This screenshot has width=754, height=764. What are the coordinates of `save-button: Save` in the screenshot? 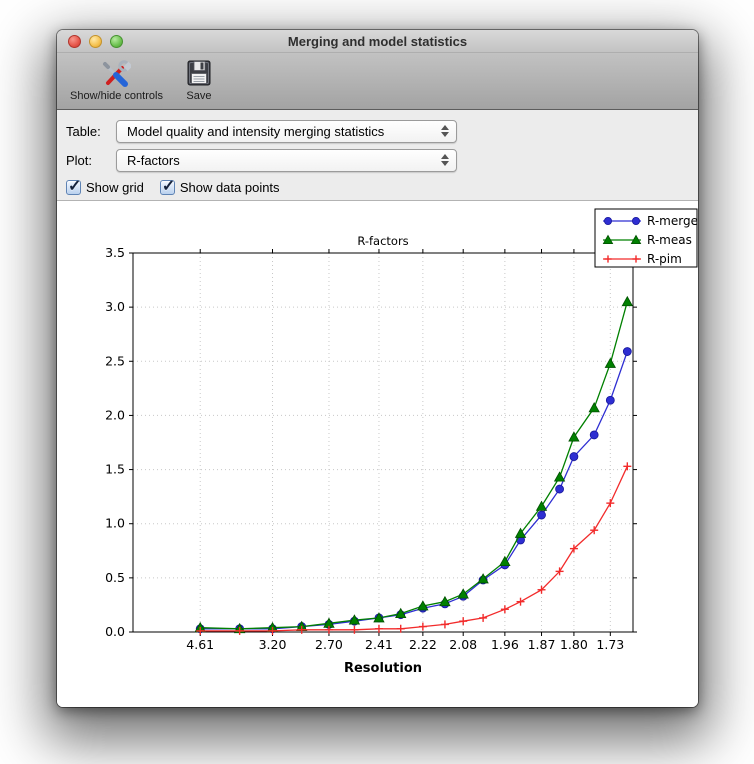 It's located at (199, 79).